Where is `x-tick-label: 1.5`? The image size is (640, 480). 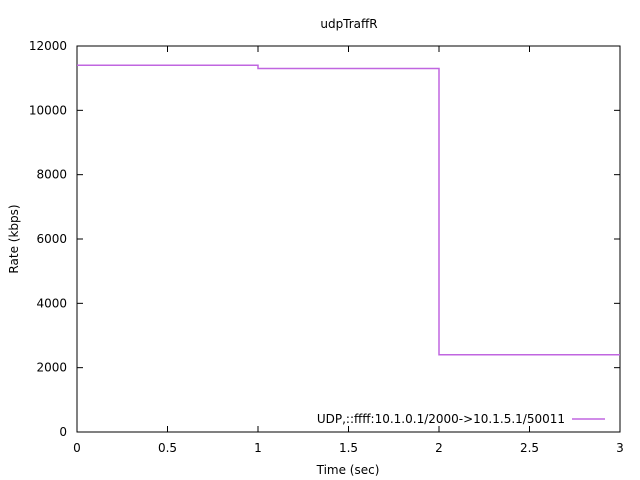
x-tick-label: 1.5 is located at coordinates (348, 448).